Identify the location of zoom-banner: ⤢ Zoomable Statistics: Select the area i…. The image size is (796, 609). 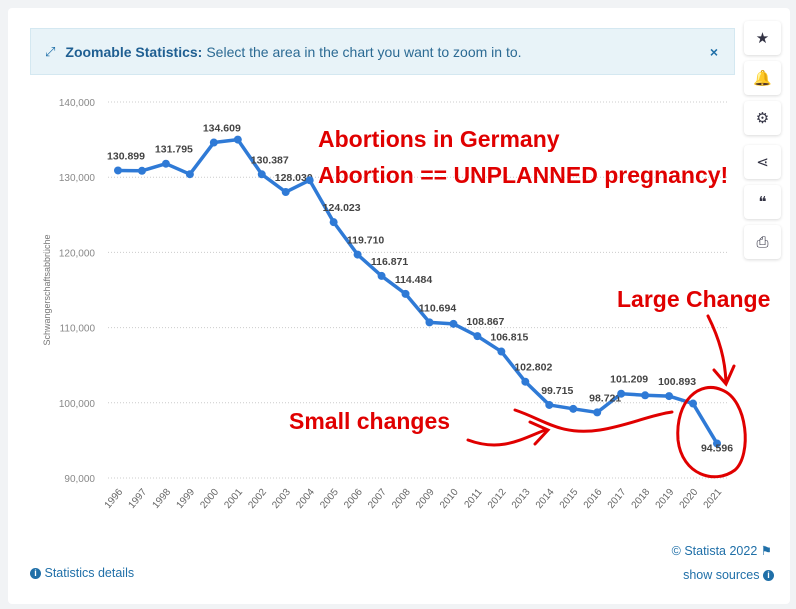
(382, 51).